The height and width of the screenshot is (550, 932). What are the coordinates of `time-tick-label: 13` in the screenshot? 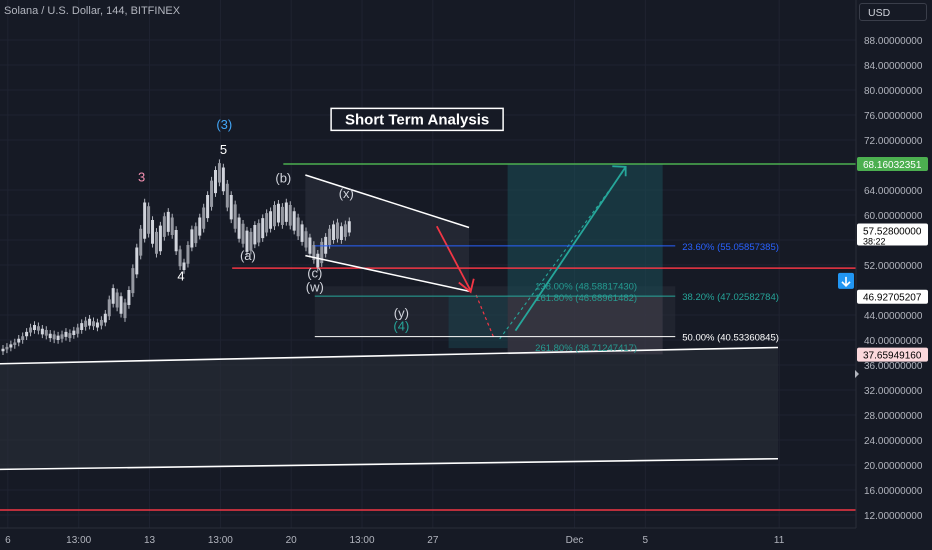 It's located at (150, 540).